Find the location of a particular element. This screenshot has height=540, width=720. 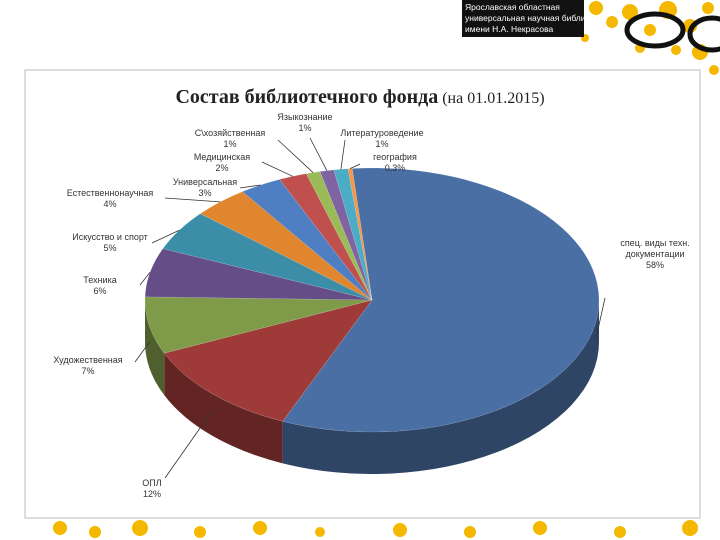

value-label: 58% is located at coordinates (654, 265).